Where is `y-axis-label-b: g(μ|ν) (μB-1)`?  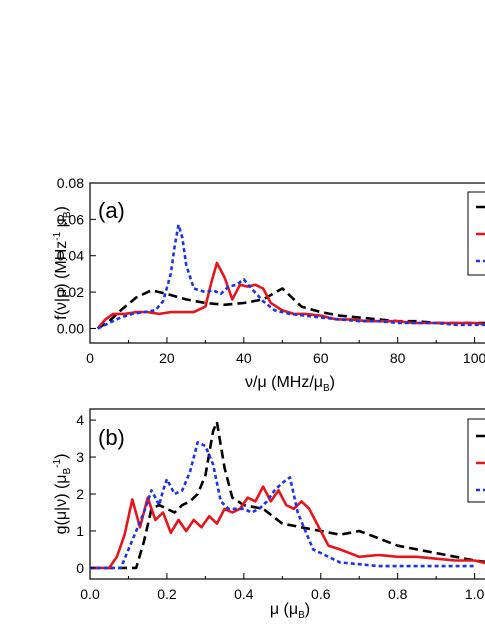
y-axis-label-b: g(μ|ν) (μB-1) is located at coordinates (62, 494).